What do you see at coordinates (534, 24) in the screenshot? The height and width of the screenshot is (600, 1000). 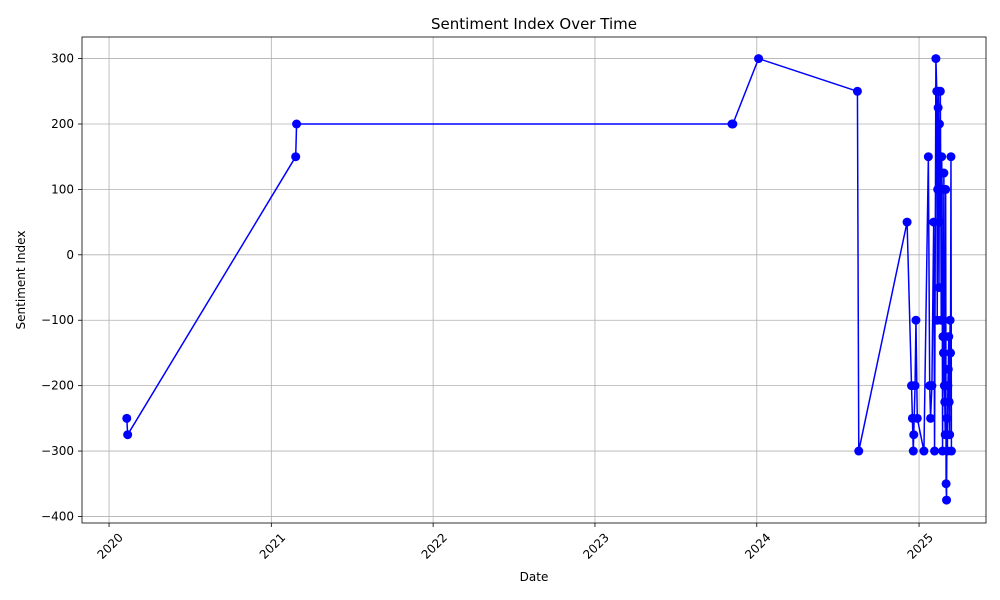 I see `chart-title: Sentiment Index Over Time` at bounding box center [534, 24].